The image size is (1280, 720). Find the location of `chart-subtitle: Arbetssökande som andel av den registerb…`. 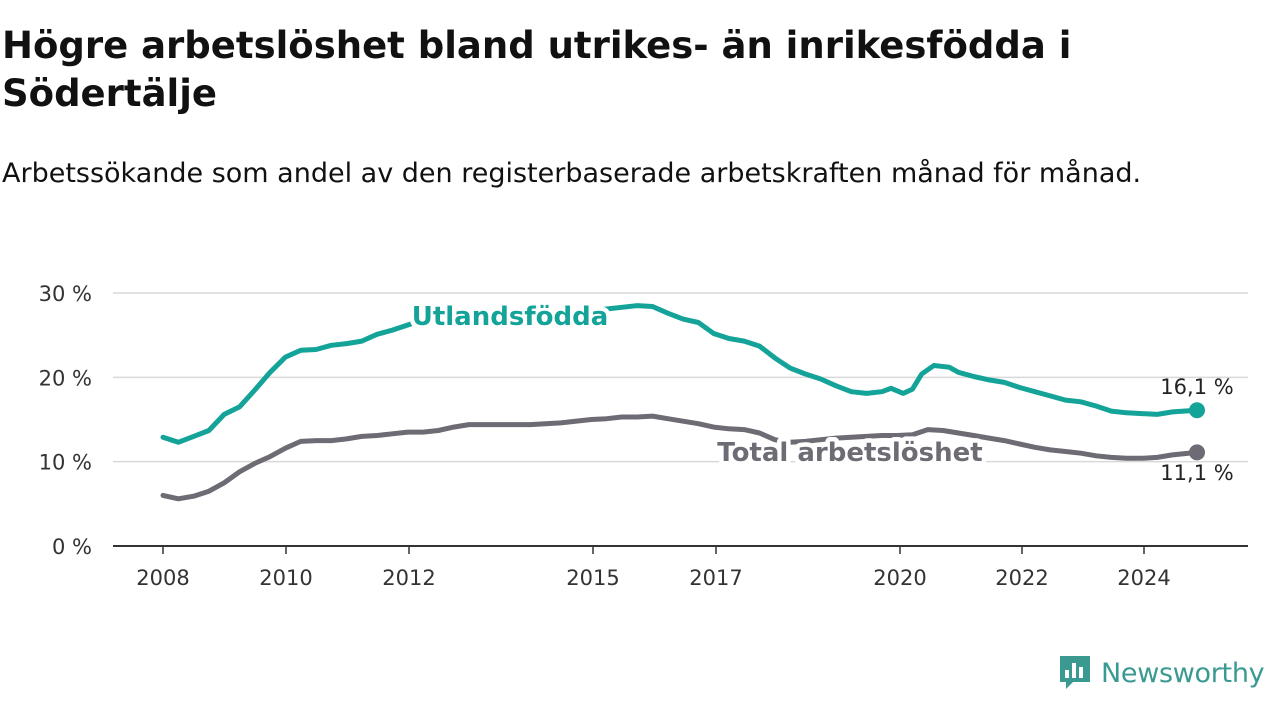

chart-subtitle: Arbetssökande som andel av den registerb… is located at coordinates (572, 173).